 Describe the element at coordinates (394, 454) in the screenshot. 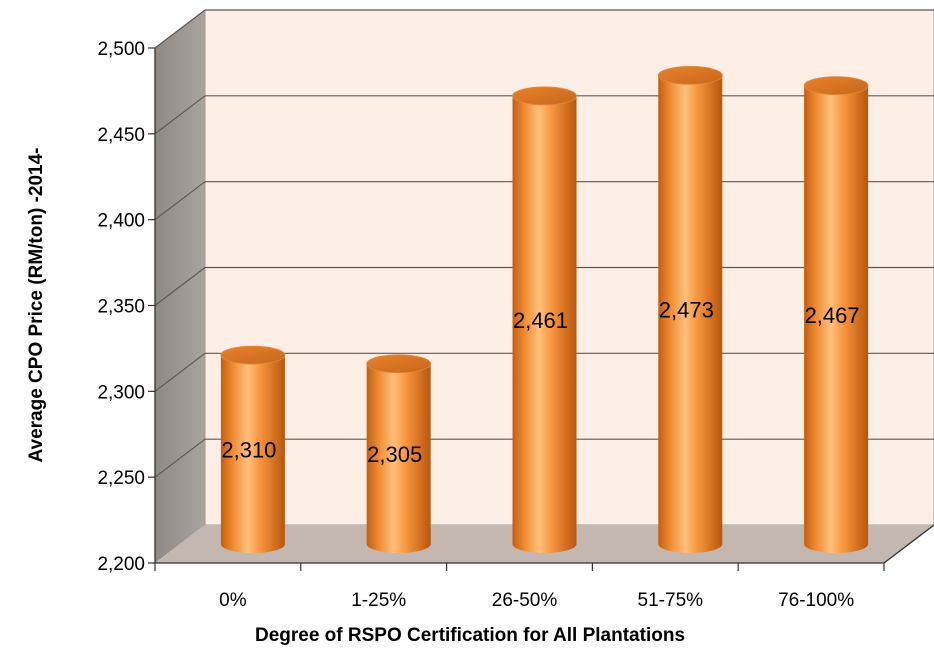

I see `data-label: 2,305` at that location.